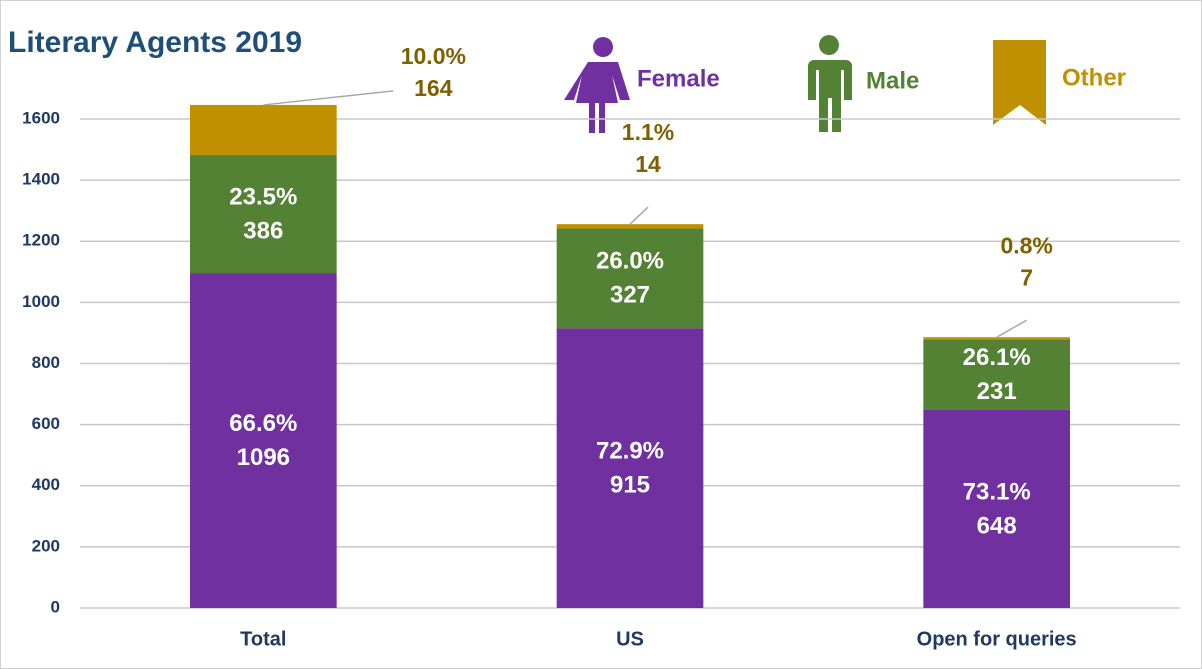 The image size is (1202, 669). I want to click on y-tick-label: 600, so click(46, 423).